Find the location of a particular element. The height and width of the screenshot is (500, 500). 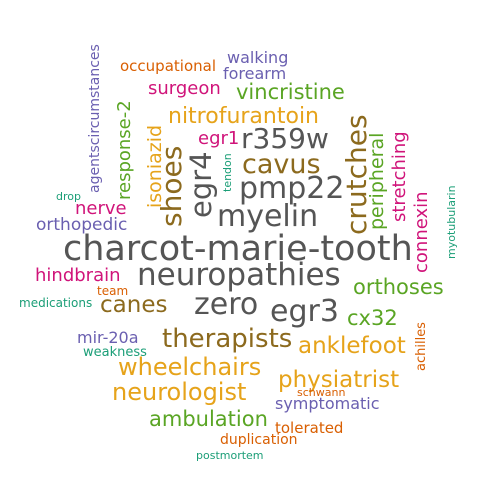

word-peripheral: vincristine is located at coordinates (290, 92).